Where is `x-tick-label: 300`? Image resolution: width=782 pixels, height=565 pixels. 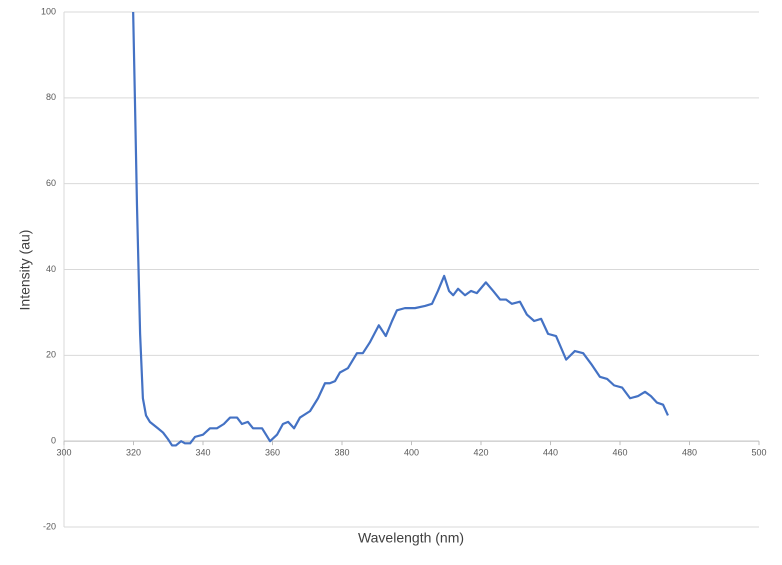 x-tick-label: 300 is located at coordinates (63, 453).